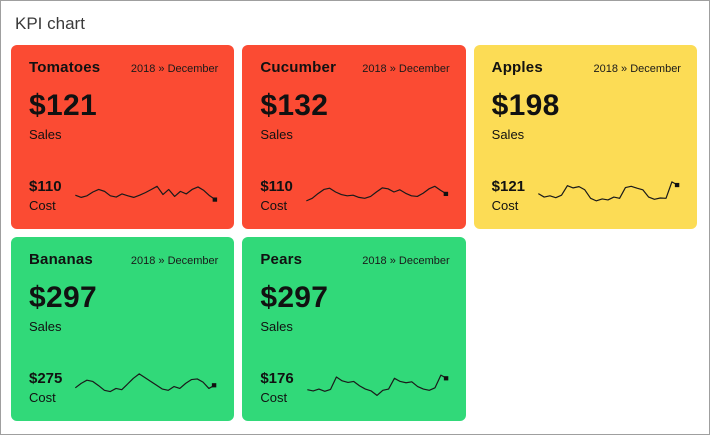  Describe the element at coordinates (277, 378) in the screenshot. I see `cost-value: $176` at that location.